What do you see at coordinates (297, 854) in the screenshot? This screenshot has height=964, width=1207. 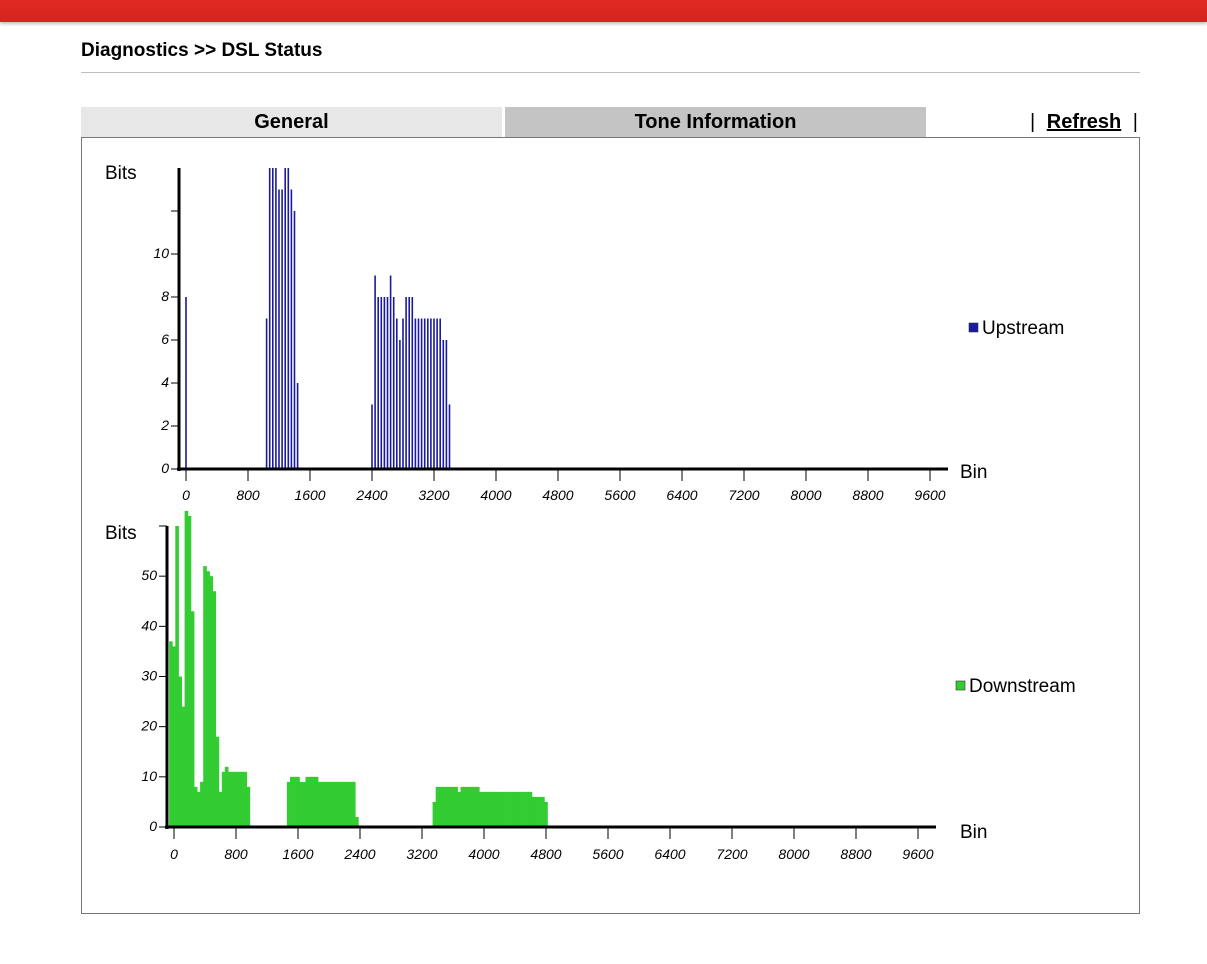 I see `downstream-x-tick-label-2: 1600` at bounding box center [297, 854].